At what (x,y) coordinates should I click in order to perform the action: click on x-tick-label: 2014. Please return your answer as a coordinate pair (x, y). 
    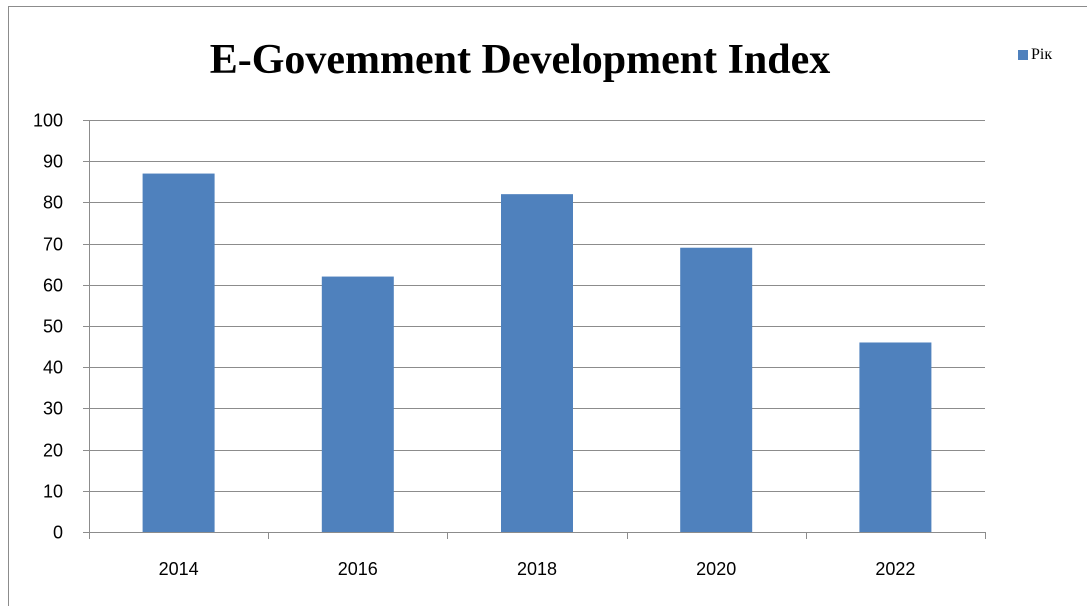
    Looking at the image, I should click on (179, 569).